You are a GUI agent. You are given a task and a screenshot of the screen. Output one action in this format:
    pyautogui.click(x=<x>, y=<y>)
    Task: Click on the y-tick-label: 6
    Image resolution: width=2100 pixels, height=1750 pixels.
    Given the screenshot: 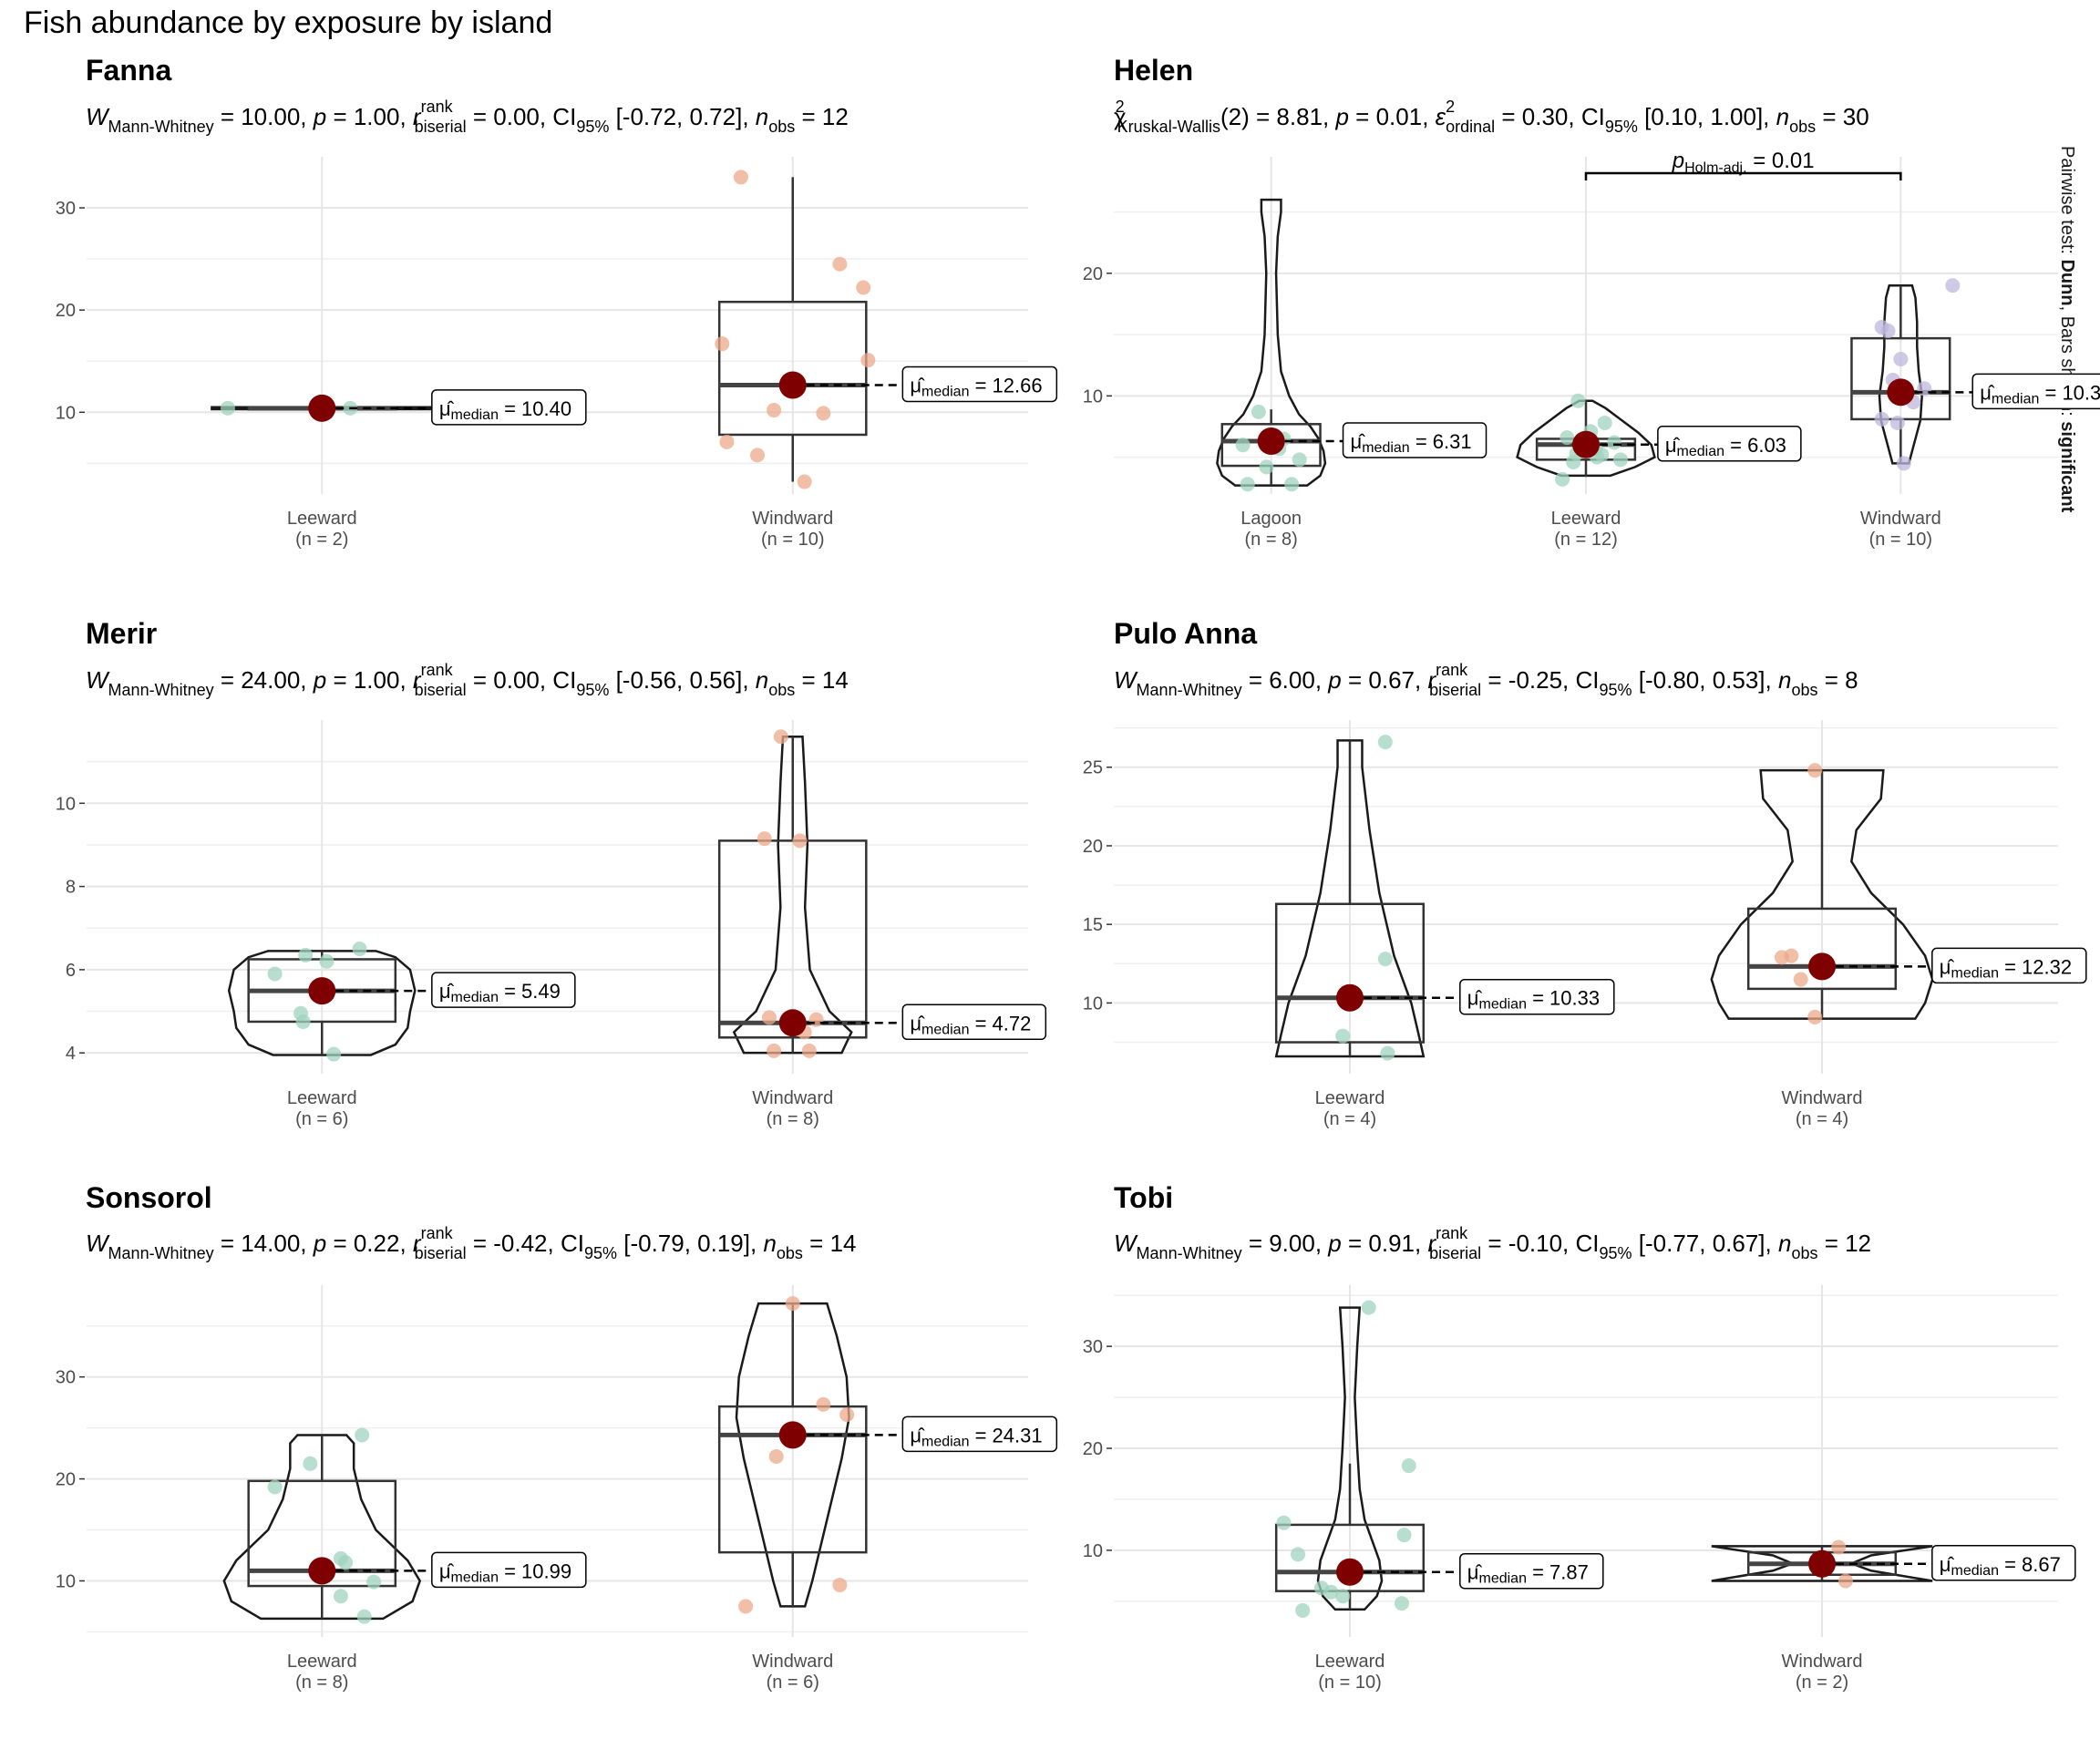 What is the action you would take?
    pyautogui.click(x=71, y=971)
    